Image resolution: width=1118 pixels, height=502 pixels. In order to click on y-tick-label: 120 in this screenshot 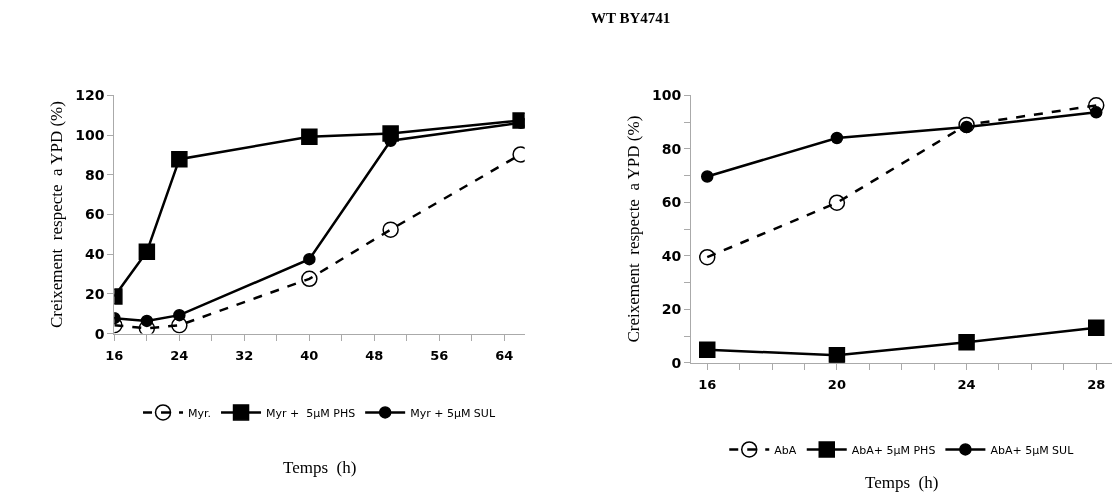, I will do `click(90, 95)`.